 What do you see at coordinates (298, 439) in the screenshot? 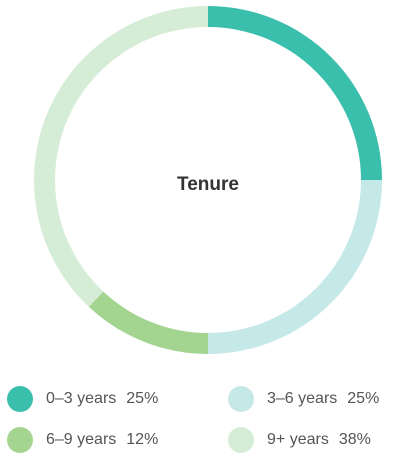
I see `legend-label: 9+ years` at bounding box center [298, 439].